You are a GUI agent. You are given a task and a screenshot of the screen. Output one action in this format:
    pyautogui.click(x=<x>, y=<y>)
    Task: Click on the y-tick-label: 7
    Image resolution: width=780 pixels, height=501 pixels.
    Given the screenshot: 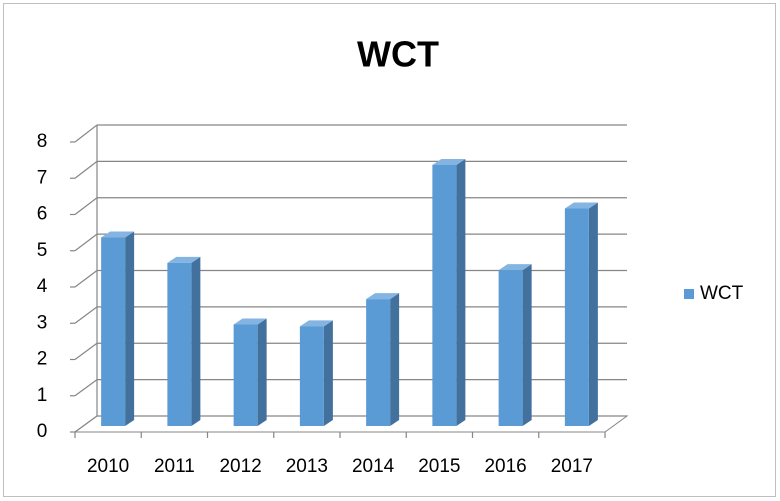 What is the action you would take?
    pyautogui.click(x=42, y=177)
    